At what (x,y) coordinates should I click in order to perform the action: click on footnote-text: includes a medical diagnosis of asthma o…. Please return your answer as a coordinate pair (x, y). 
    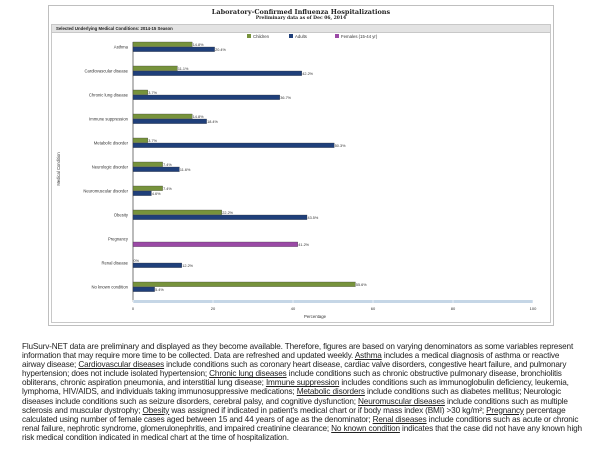
    Looking at the image, I should click on (291, 360).